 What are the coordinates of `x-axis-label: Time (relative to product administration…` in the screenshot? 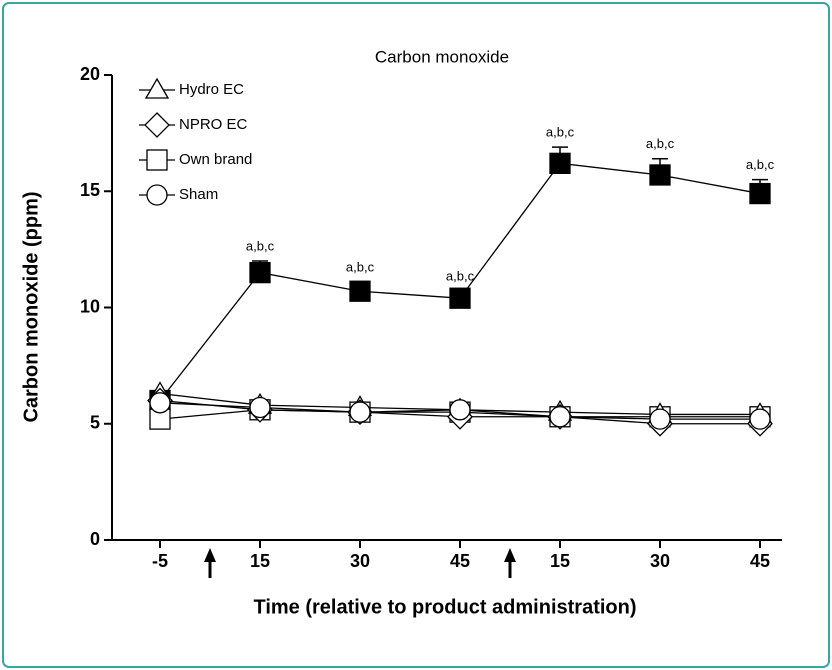 It's located at (444, 607).